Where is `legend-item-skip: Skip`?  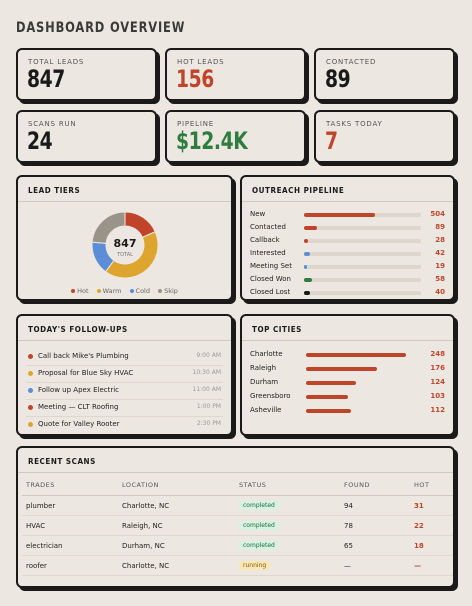 legend-item-skip: Skip is located at coordinates (168, 291).